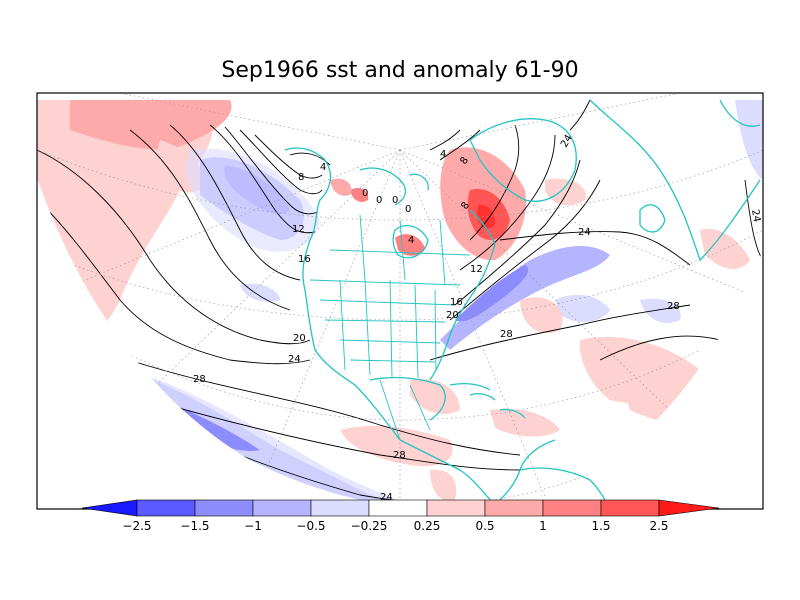 The height and width of the screenshot is (600, 800). Describe the element at coordinates (582, 308) in the screenshot. I see `anomaly-neg-atlantic-east` at that location.